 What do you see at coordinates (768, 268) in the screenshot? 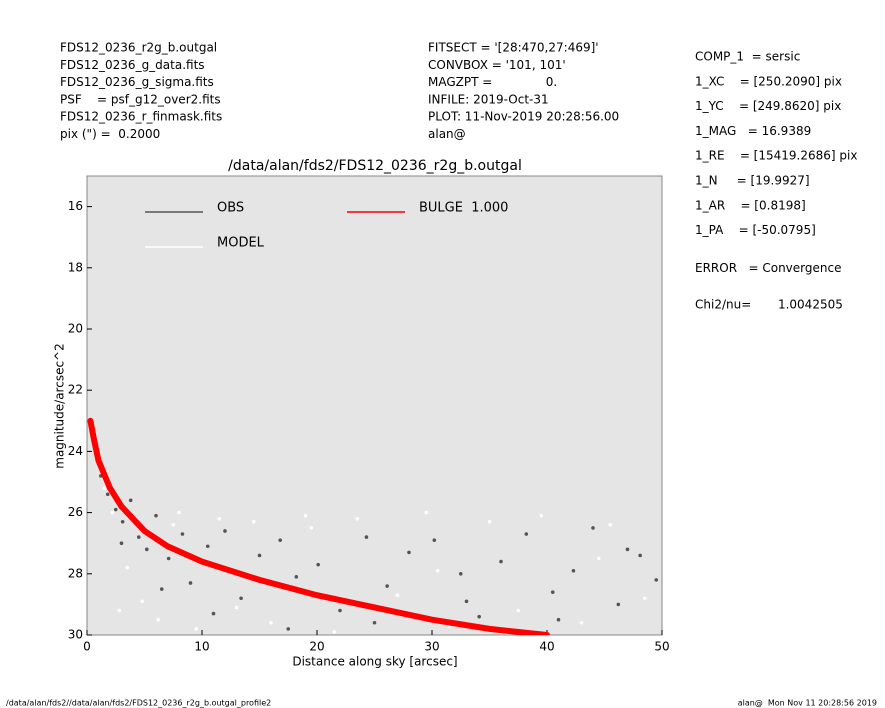
I see `header-right-line: ERROR = Convergence` at bounding box center [768, 268].